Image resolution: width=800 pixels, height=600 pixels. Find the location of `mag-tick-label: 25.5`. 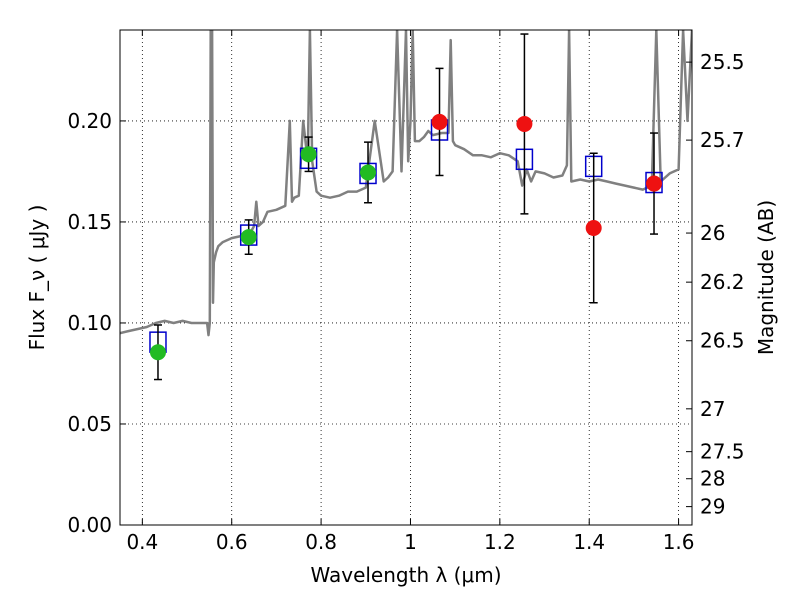

mag-tick-label: 25.5 is located at coordinates (722, 62).